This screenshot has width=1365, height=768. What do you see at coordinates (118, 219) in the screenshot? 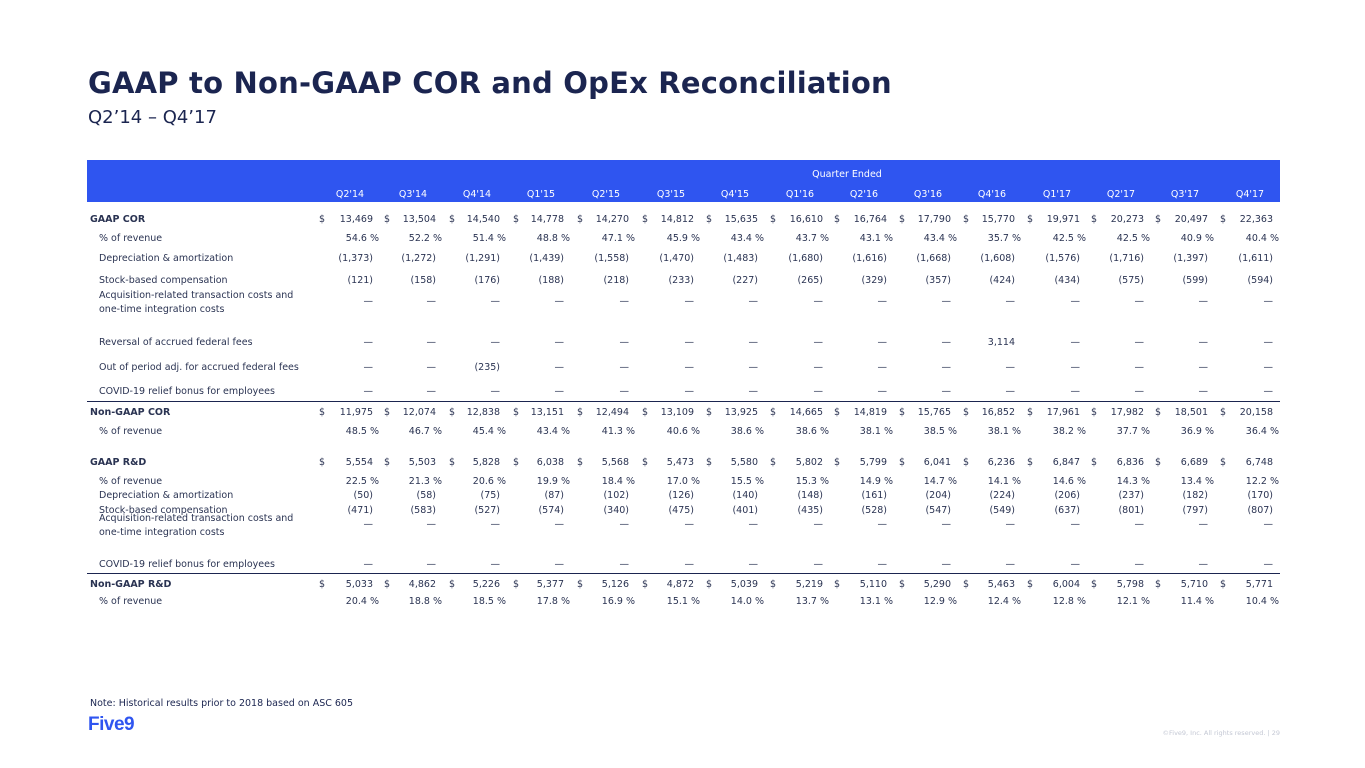
I see `row-label: GAAP COR` at bounding box center [118, 219].